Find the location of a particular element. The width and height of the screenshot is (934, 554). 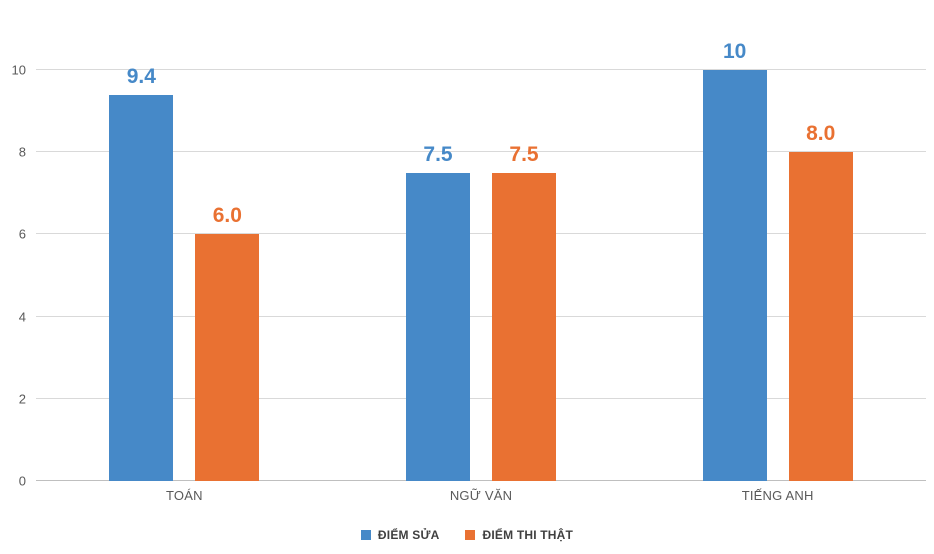

bar: 6.0 is located at coordinates (227, 342).